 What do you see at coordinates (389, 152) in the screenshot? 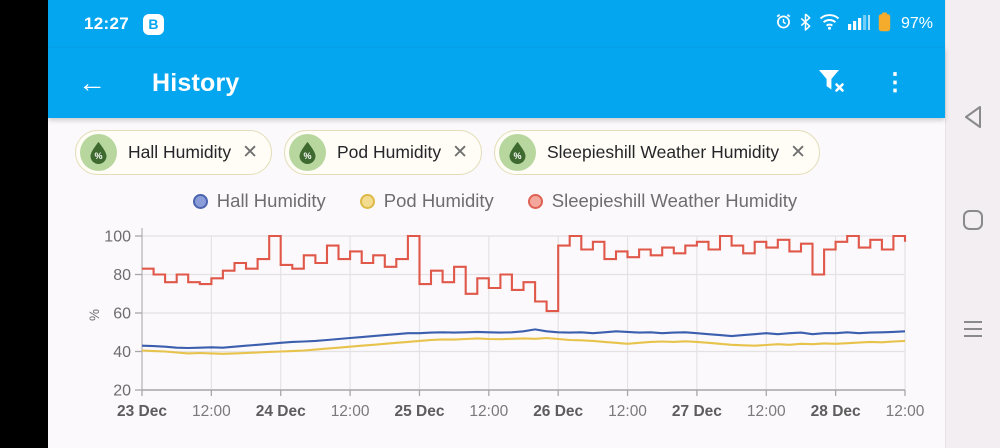
I see `chip-label: Pod Humidity` at bounding box center [389, 152].